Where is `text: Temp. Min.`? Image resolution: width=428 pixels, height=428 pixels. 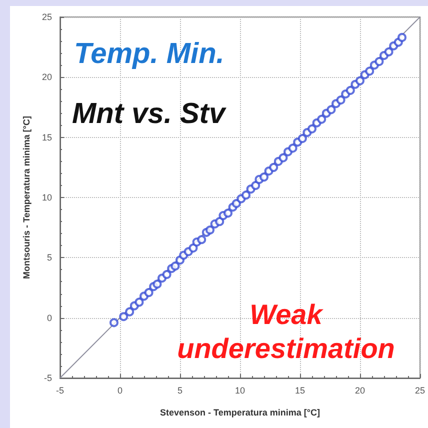 text: Temp. Min. is located at coordinates (149, 54).